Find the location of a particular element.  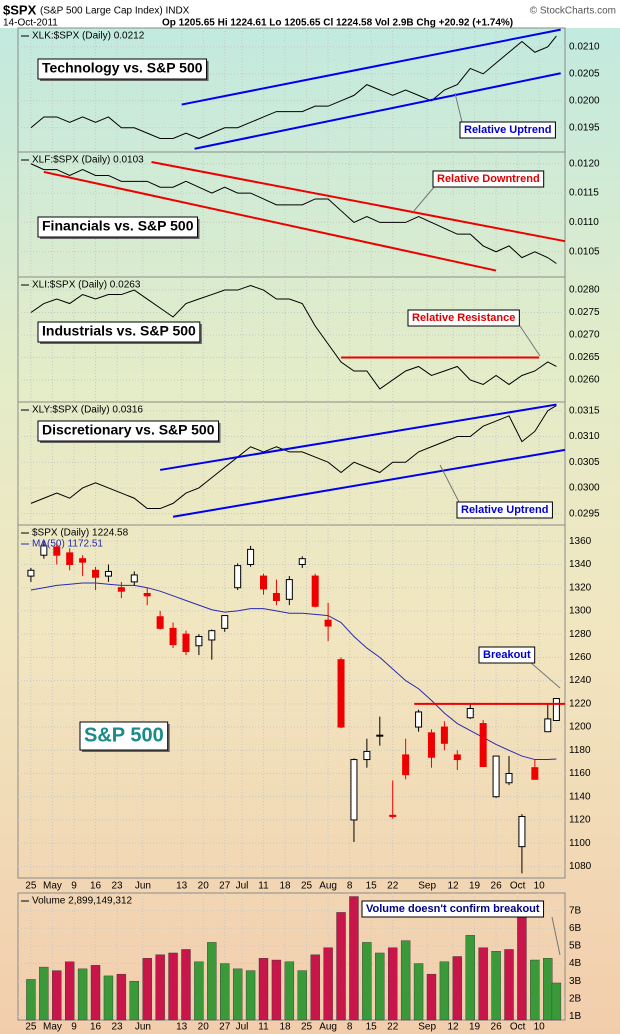

y-tick-label: 1220 is located at coordinates (580, 703).